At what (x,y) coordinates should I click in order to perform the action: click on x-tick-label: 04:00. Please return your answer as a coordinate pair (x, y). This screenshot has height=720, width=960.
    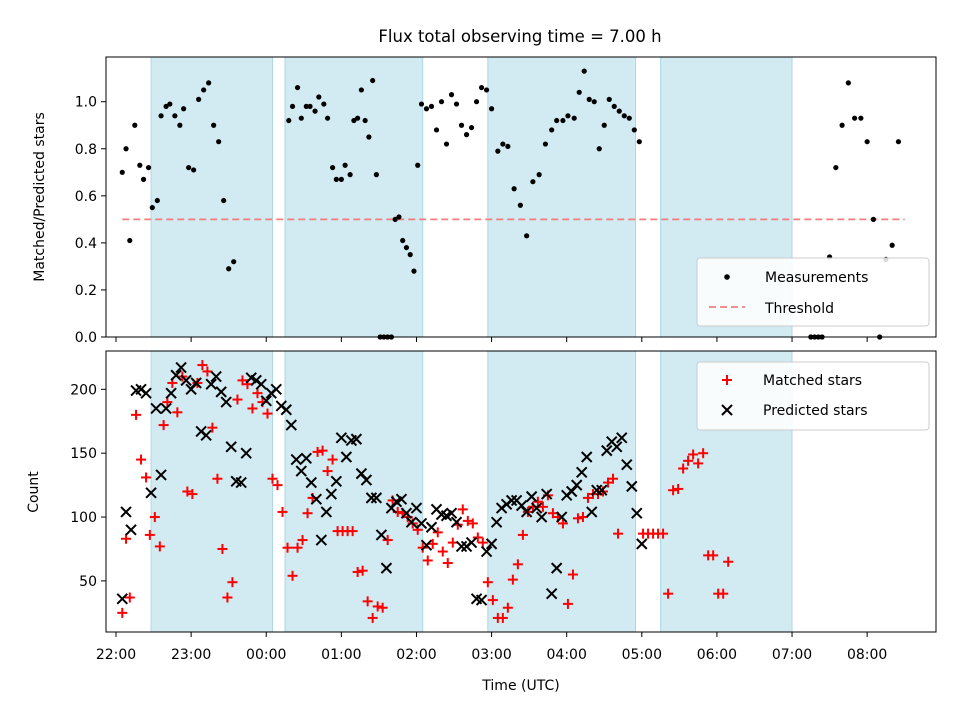
    Looking at the image, I should click on (567, 655).